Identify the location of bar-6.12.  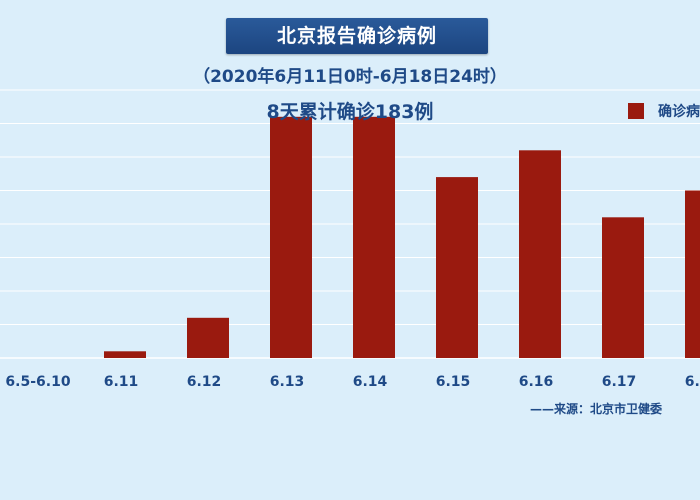
(208, 337).